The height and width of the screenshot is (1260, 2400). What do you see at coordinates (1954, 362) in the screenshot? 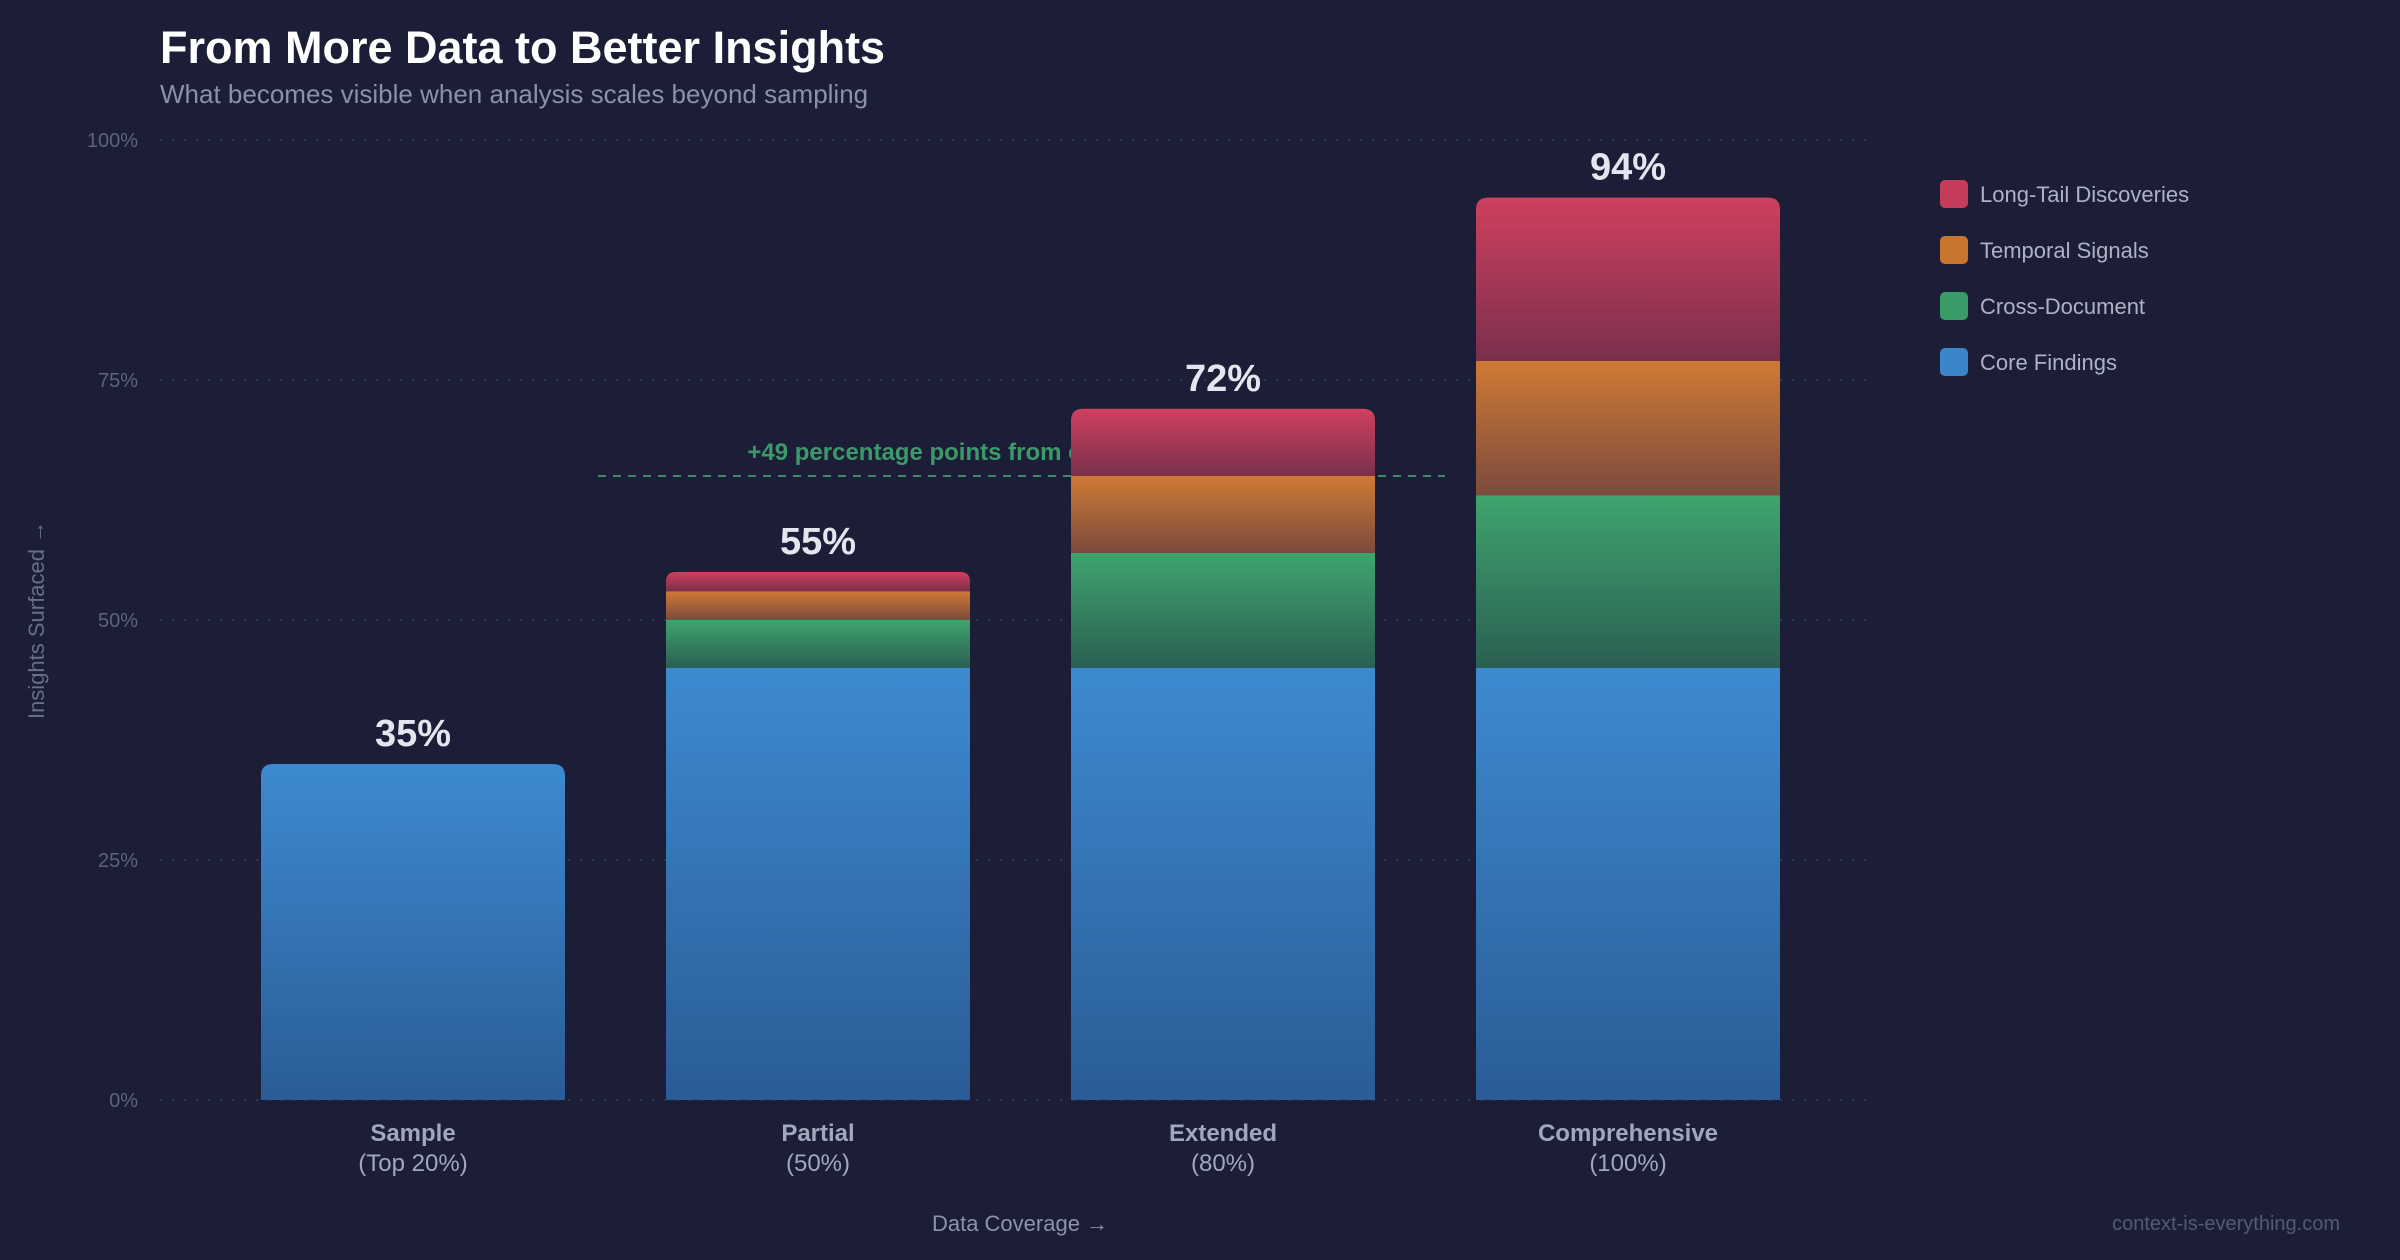
I see `legend-swatch-core-findings` at bounding box center [1954, 362].